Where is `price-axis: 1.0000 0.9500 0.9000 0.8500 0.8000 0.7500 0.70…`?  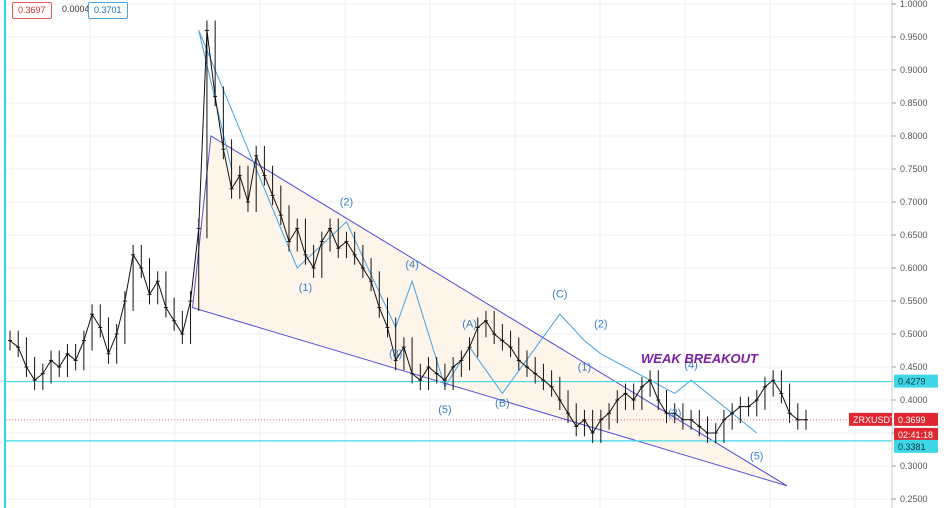 price-axis: 1.0000 0.9500 0.9000 0.8500 0.8000 0.7500 0.70… is located at coordinates (909, 254).